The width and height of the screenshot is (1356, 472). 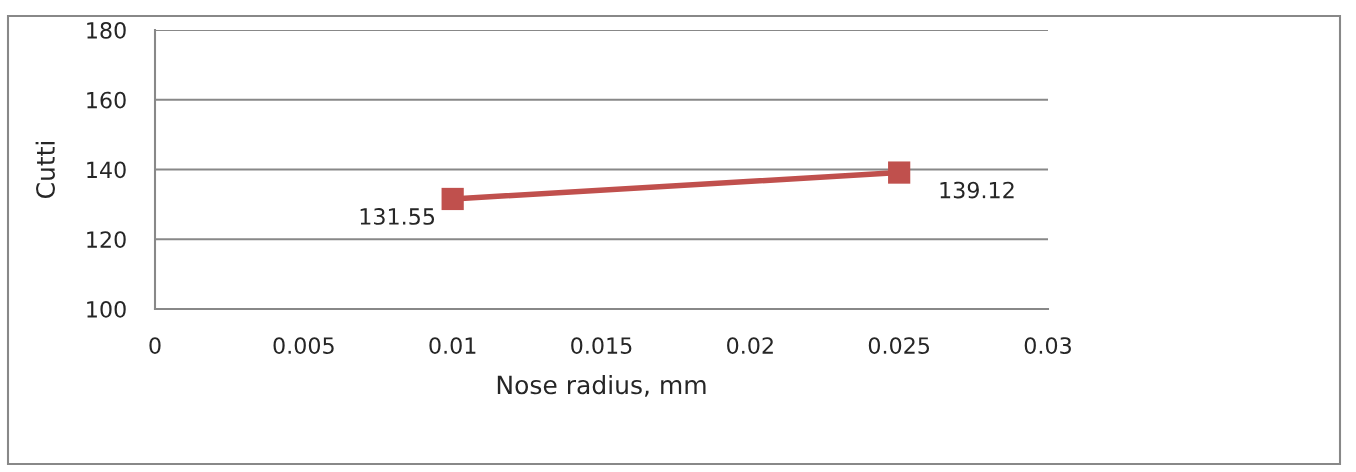 I want to click on x-tick-label: 0.015, so click(x=601, y=345).